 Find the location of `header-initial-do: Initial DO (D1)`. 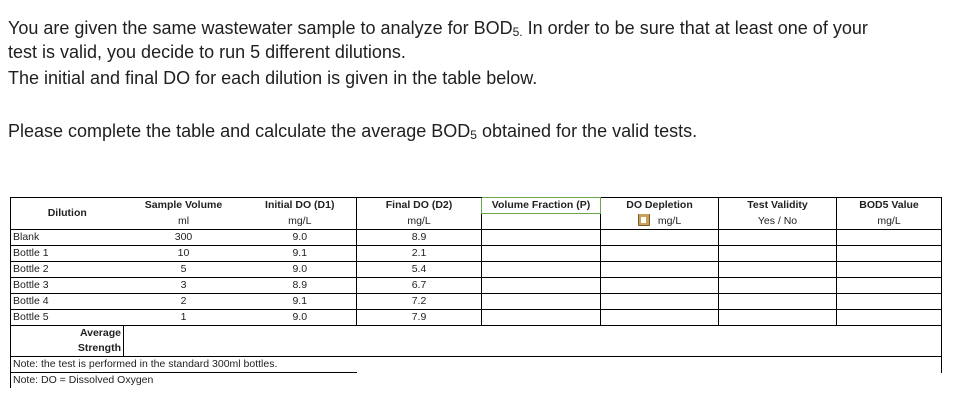

header-initial-do: Initial DO (D1) is located at coordinates (300, 205).